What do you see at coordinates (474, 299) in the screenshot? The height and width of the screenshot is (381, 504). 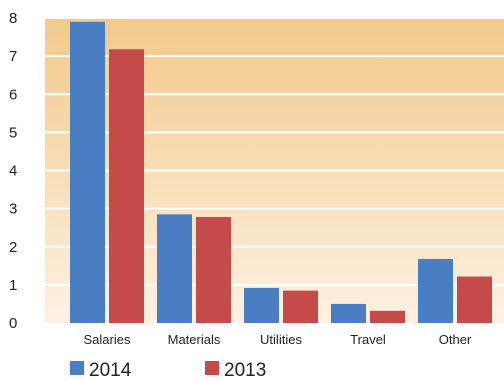 I see `bar-other-2013` at bounding box center [474, 299].